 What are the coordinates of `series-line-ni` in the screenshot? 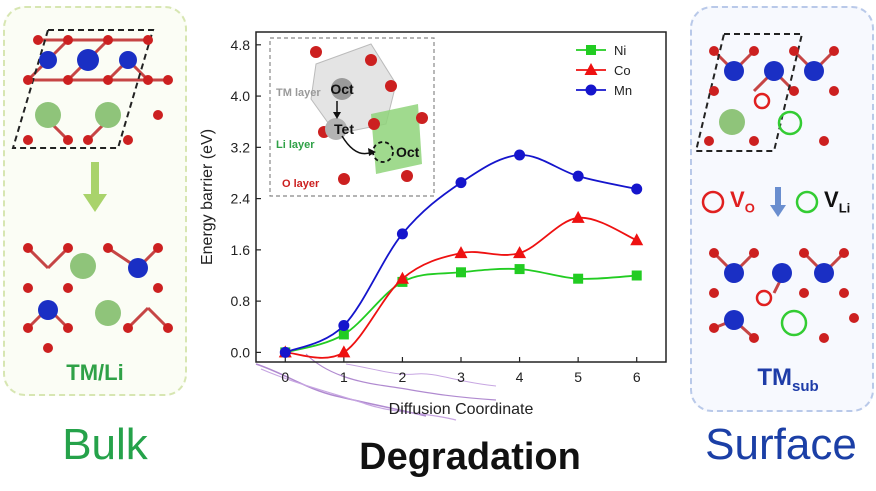 It's located at (461, 310).